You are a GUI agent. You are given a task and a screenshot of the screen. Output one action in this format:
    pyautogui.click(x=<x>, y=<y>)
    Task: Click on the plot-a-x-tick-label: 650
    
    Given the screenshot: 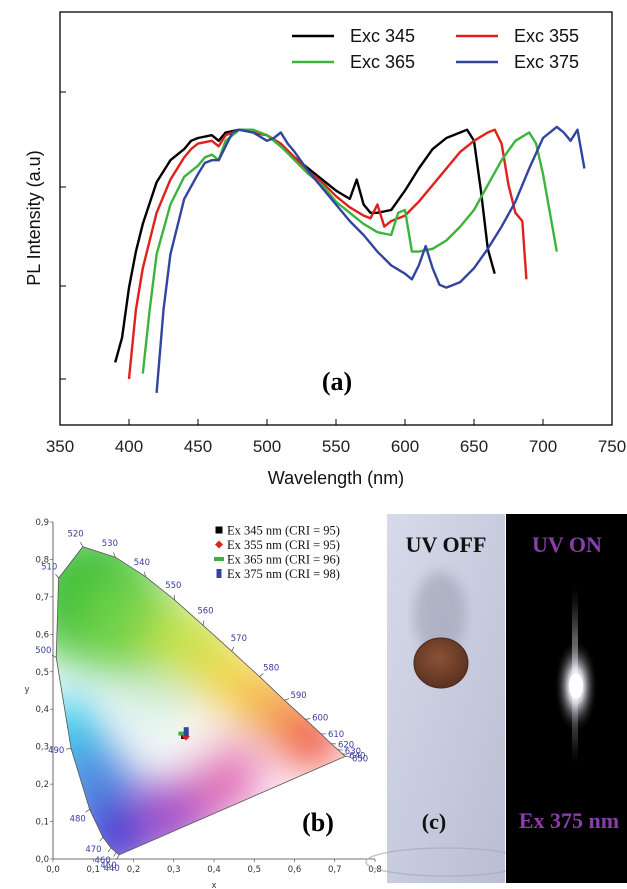 What is the action you would take?
    pyautogui.click(x=474, y=446)
    